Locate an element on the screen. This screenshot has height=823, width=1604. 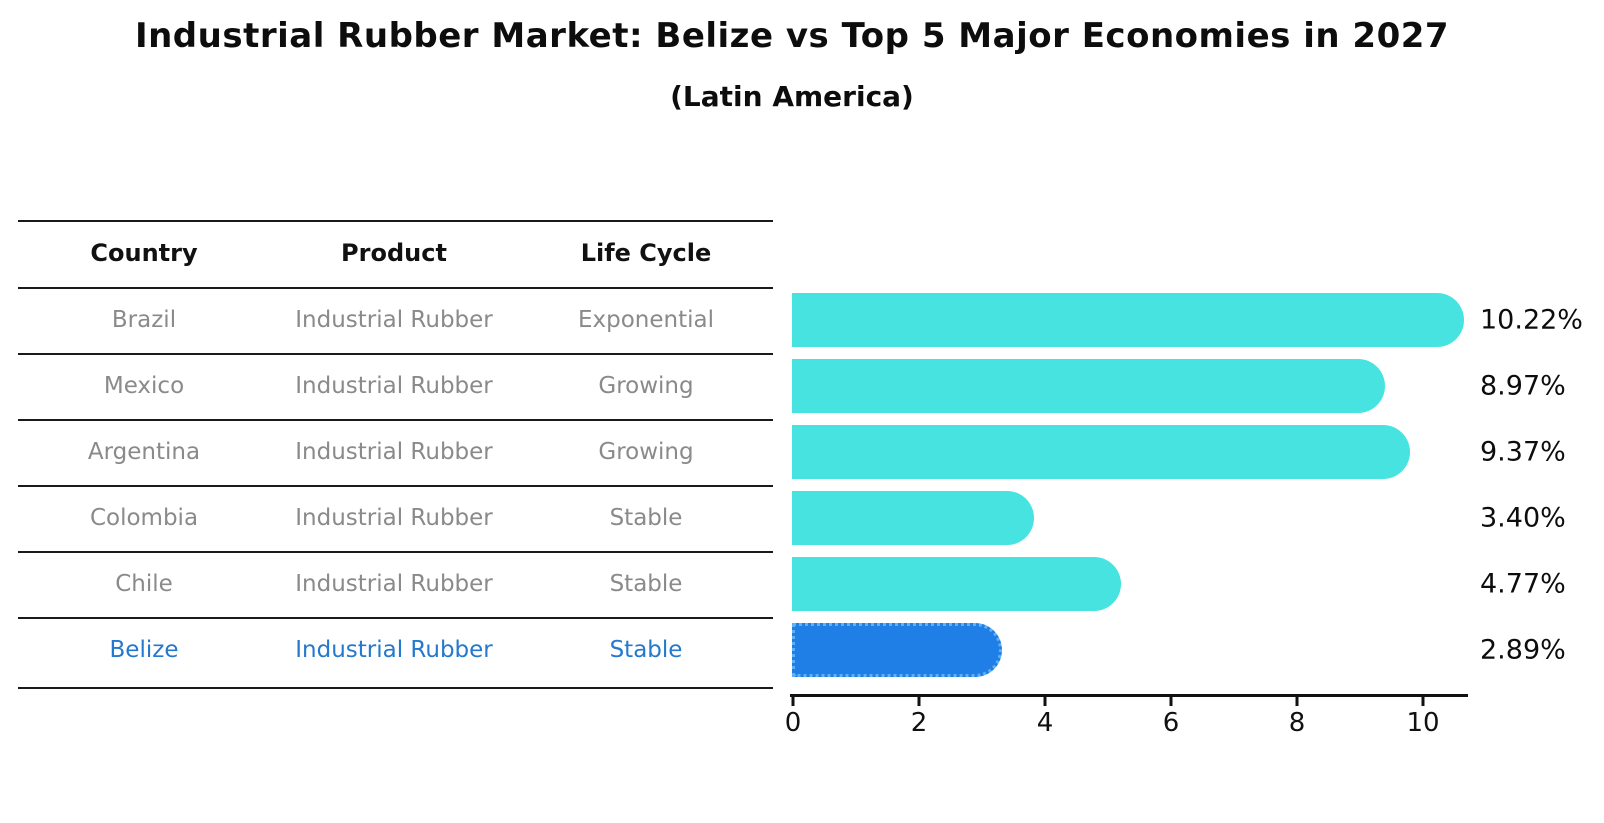
table-cell-country: Mexico is located at coordinates (144, 386).